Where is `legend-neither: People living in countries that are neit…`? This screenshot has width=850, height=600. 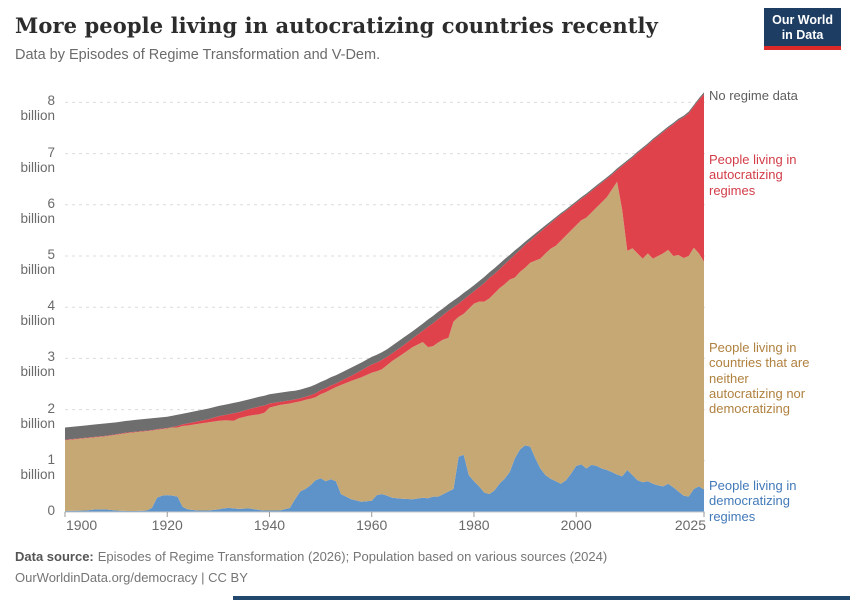 legend-neither: People living in countries that are neit… is located at coordinates (759, 378).